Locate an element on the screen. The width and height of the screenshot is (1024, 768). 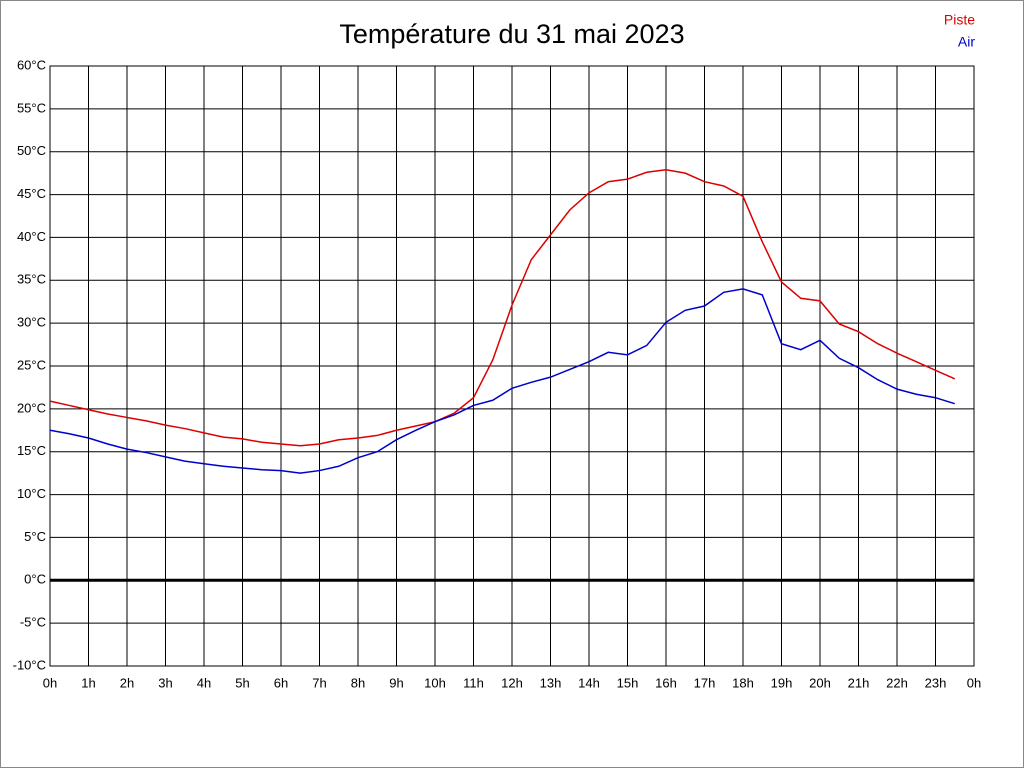
legend-entry: Air is located at coordinates (966, 42).